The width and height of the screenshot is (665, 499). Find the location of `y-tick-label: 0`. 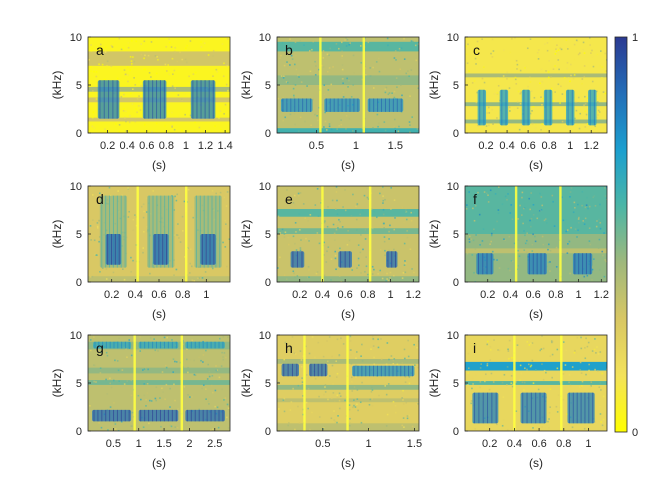

y-tick-label: 0 is located at coordinates (79, 432).